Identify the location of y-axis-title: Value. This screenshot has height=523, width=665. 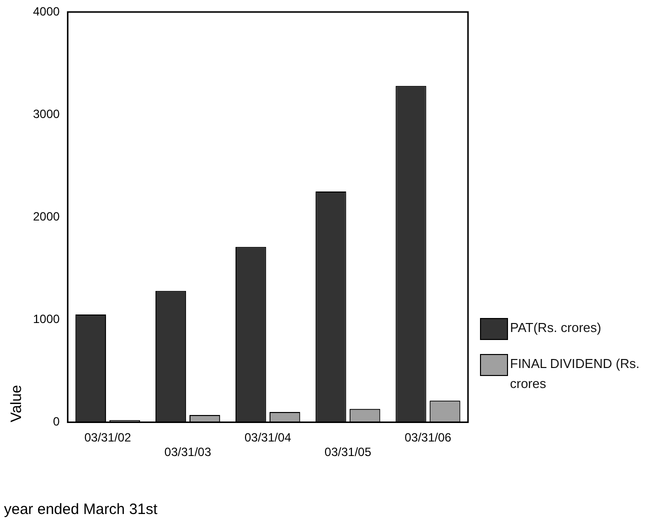
(17, 403).